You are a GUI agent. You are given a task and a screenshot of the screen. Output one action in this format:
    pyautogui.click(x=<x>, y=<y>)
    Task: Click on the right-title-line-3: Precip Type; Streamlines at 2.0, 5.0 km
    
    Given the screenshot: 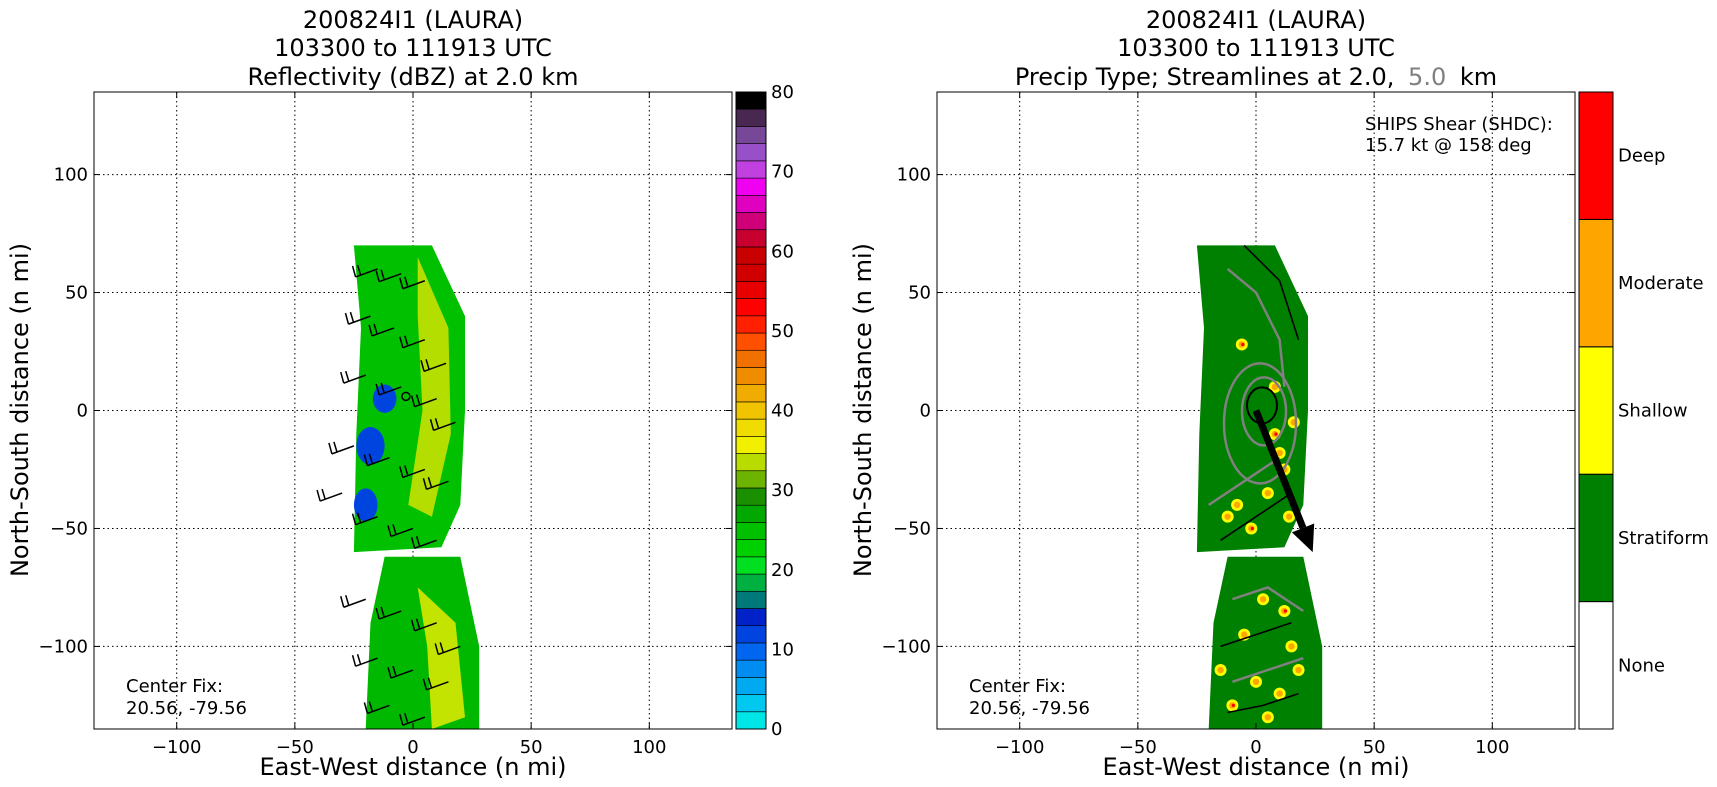 What is the action you would take?
    pyautogui.click(x=1256, y=77)
    